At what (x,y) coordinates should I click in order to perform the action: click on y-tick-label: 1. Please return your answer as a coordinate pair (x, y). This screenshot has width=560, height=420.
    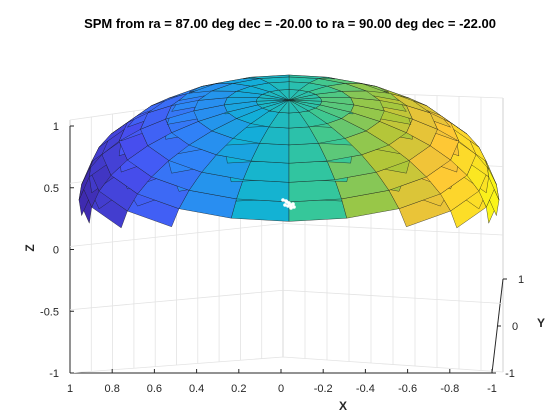
    Looking at the image, I should click on (521, 280).